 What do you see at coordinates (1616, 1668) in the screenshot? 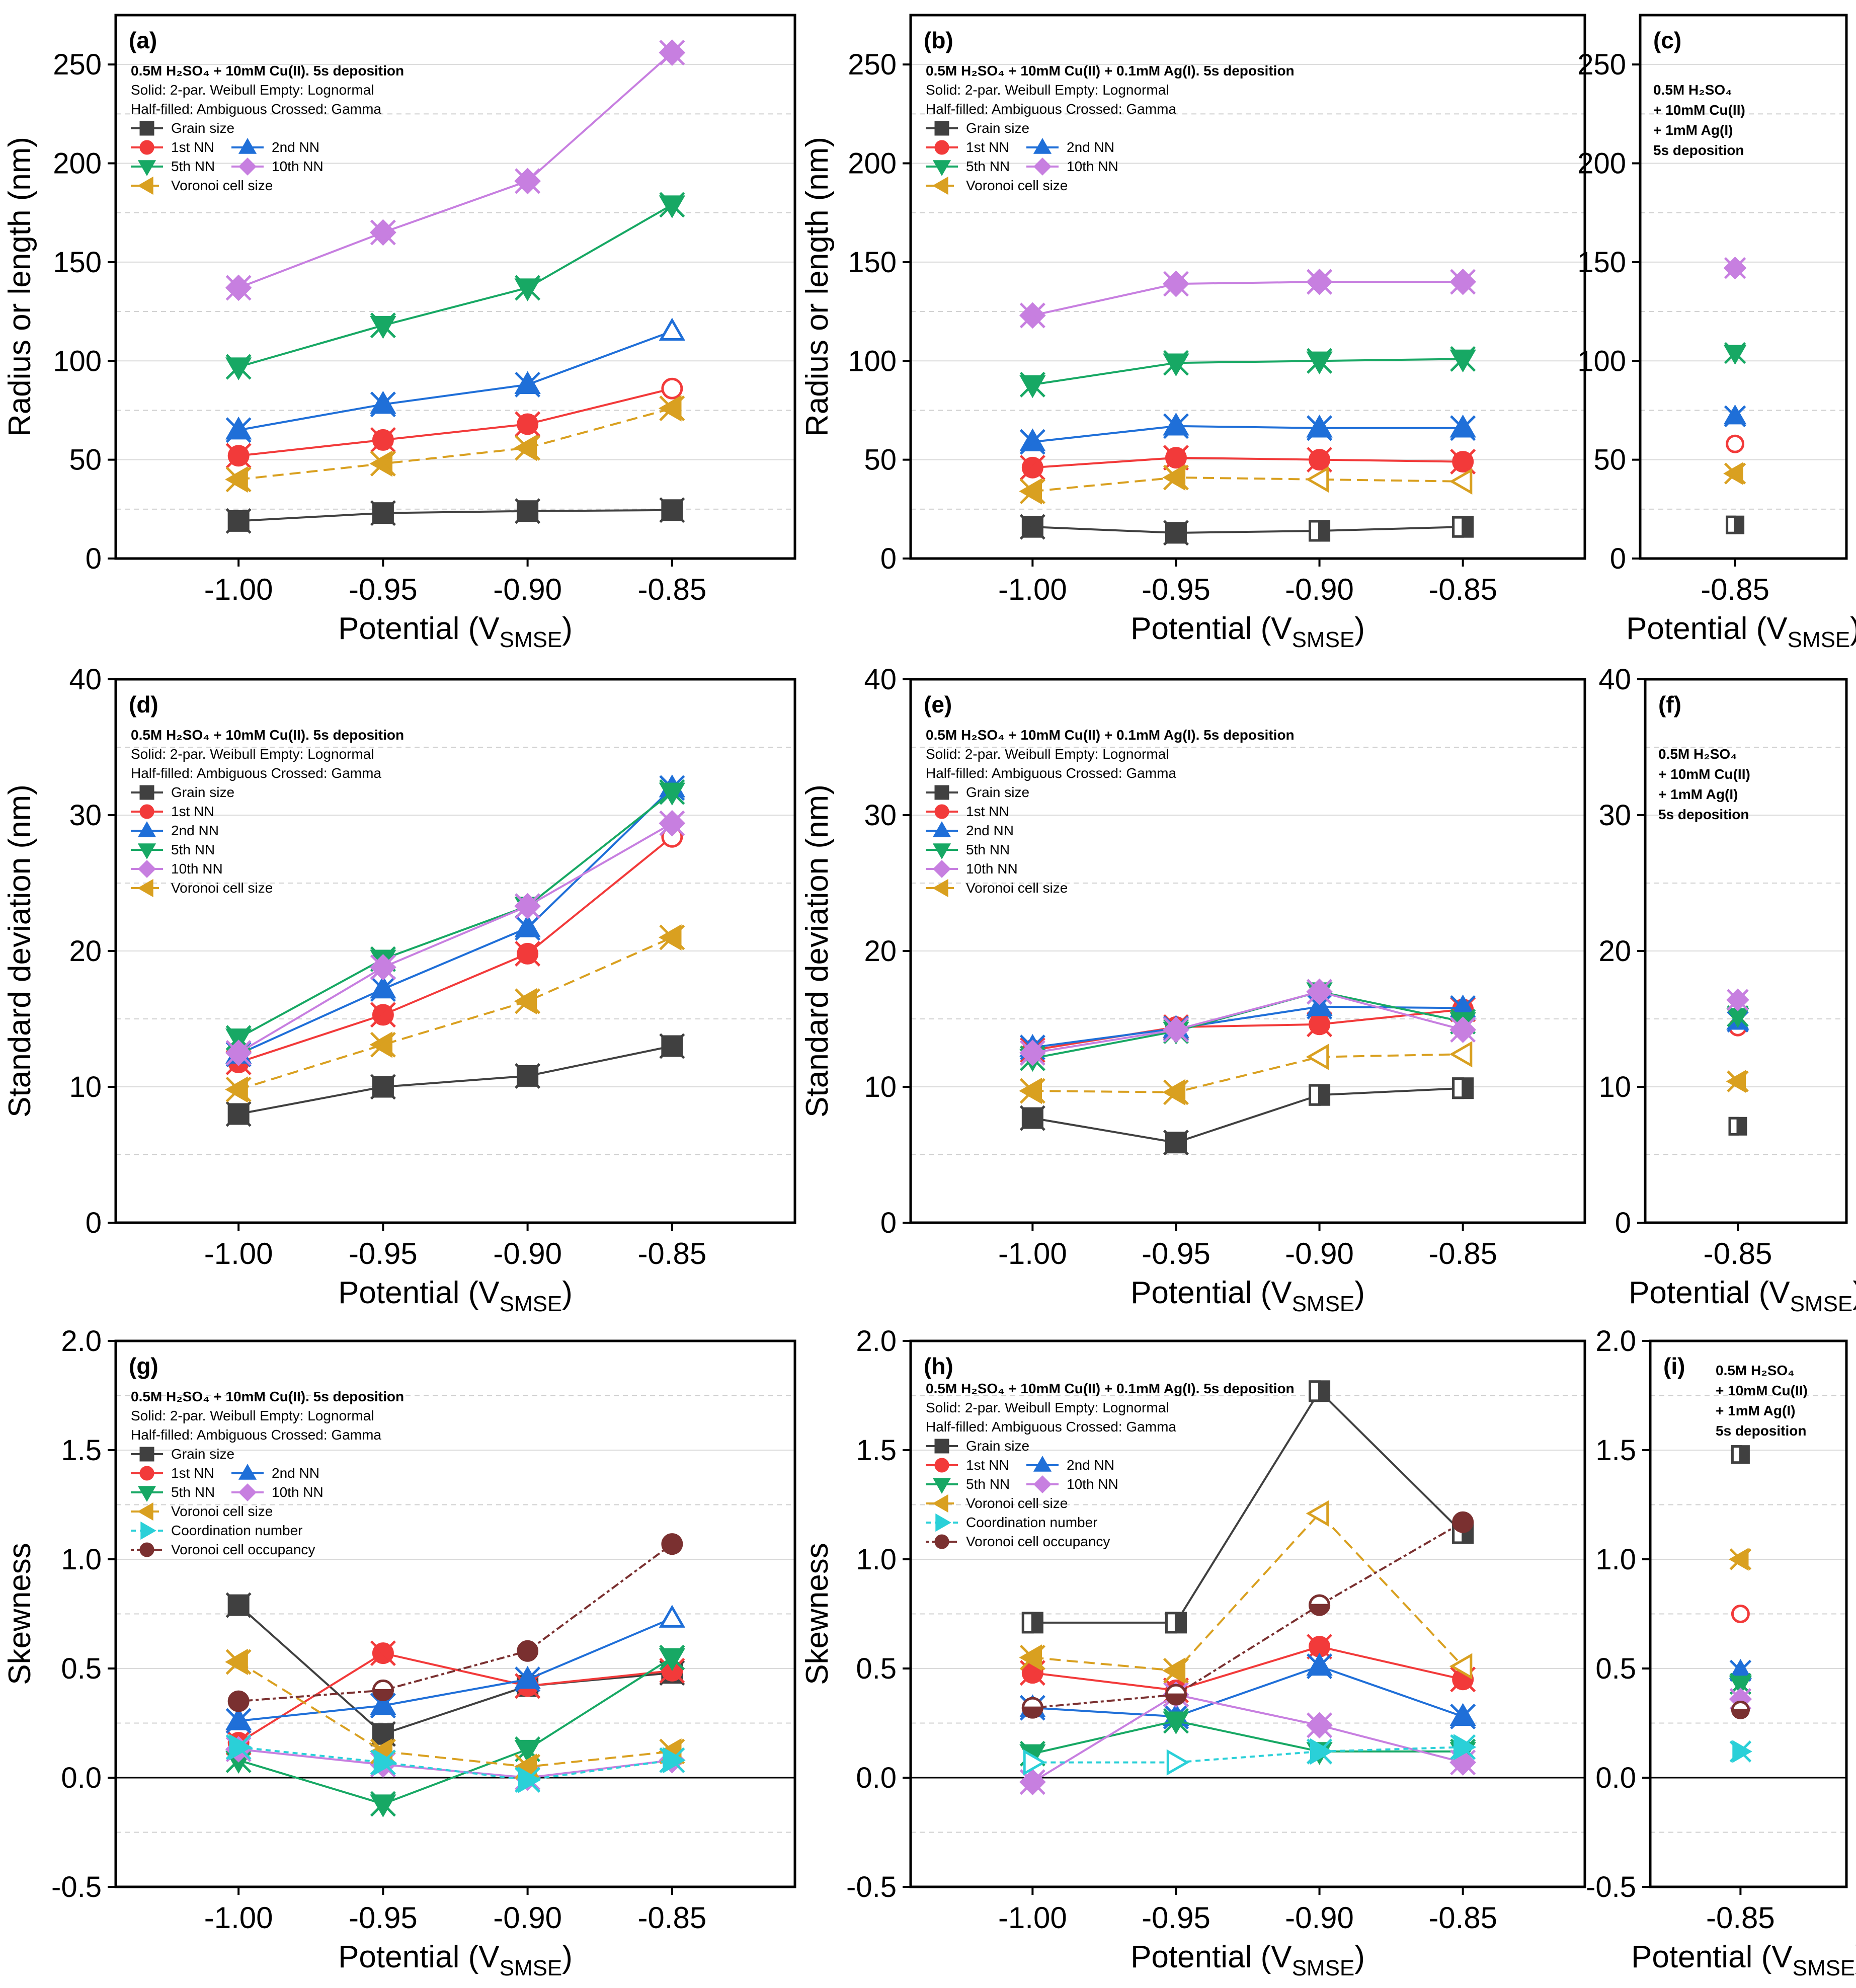
I see `y-tick-label: 0.5` at bounding box center [1616, 1668].